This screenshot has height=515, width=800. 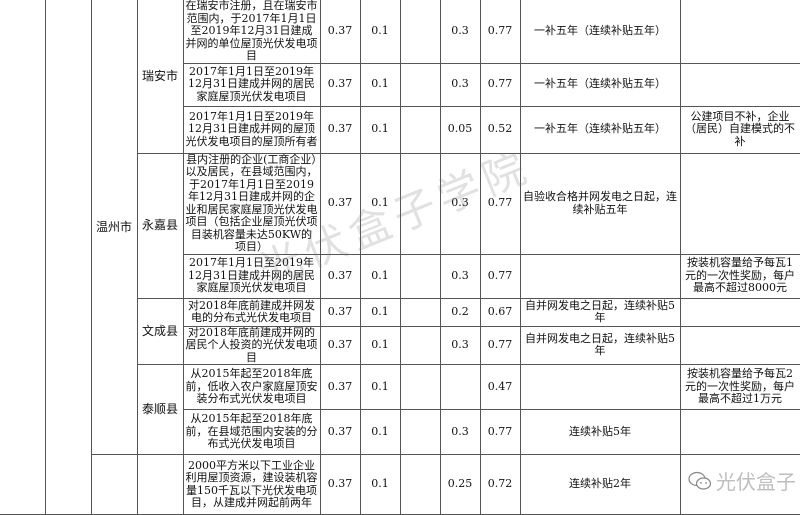 I want to click on watermark-corner-text: 光伏盒子, so click(x=756, y=482).